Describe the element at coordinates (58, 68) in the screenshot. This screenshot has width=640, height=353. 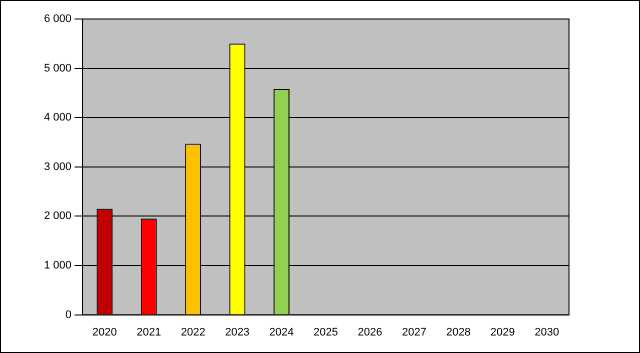
I see `y-tick-label: 5 000` at that location.